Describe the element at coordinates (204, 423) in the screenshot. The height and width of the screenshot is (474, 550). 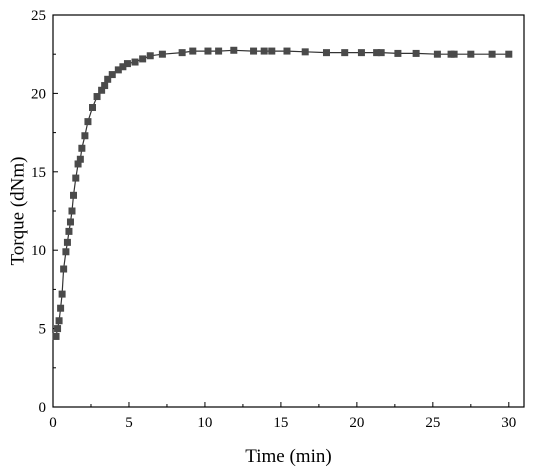
I see `x-tick-label: 10` at that location.